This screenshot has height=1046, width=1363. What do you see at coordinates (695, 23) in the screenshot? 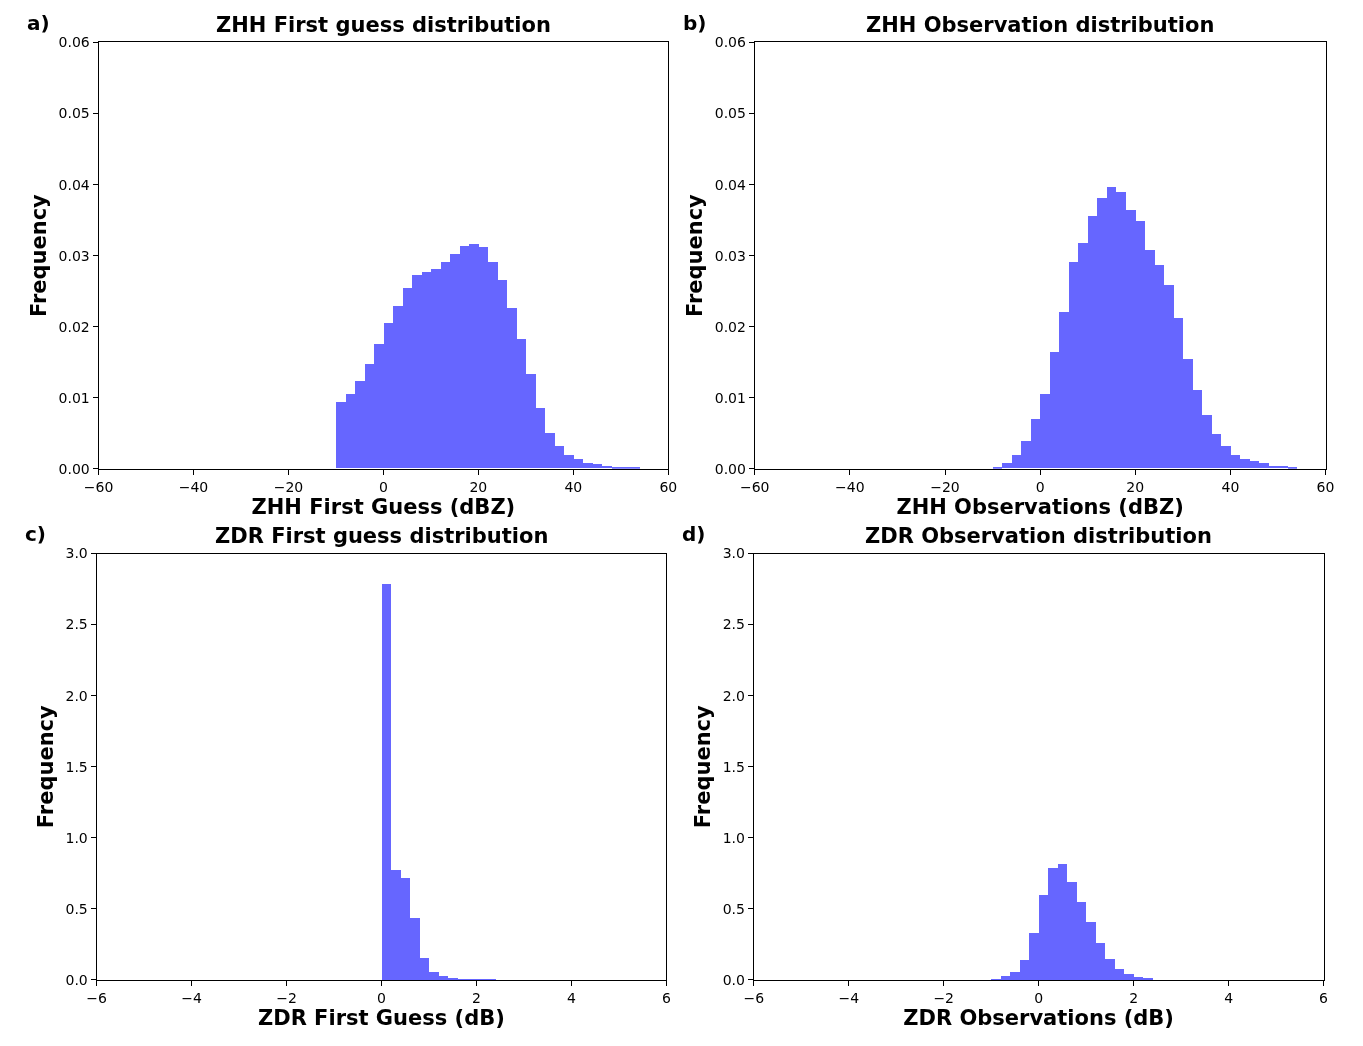
I see `text: b)` at bounding box center [695, 23].